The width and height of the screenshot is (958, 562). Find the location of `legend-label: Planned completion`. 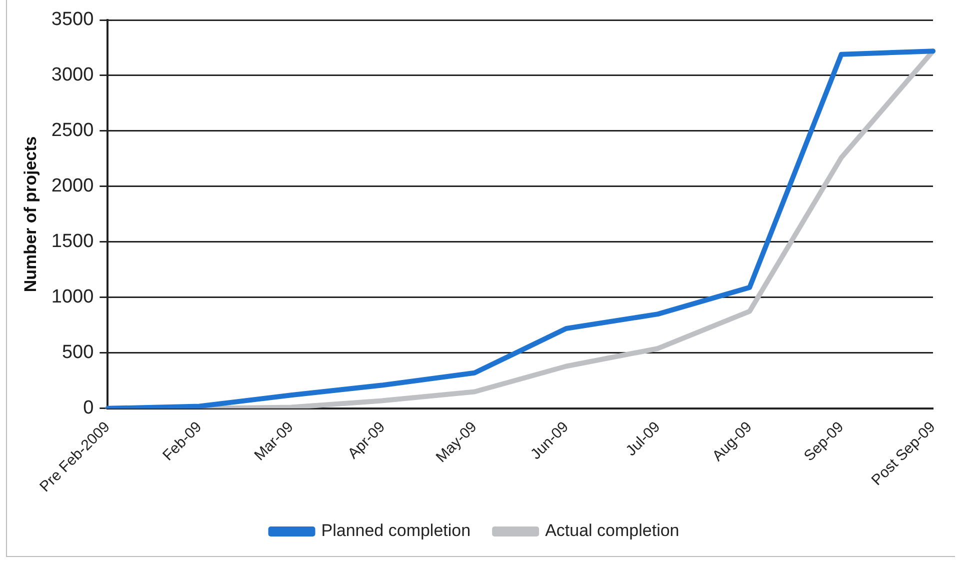

legend-label: Planned completion is located at coordinates (396, 530).